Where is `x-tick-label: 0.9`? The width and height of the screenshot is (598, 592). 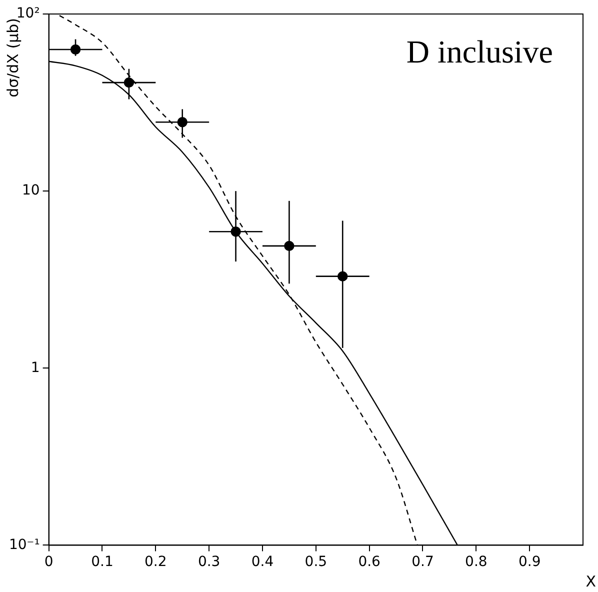
x-tick-label: 0.9 is located at coordinates (529, 562).